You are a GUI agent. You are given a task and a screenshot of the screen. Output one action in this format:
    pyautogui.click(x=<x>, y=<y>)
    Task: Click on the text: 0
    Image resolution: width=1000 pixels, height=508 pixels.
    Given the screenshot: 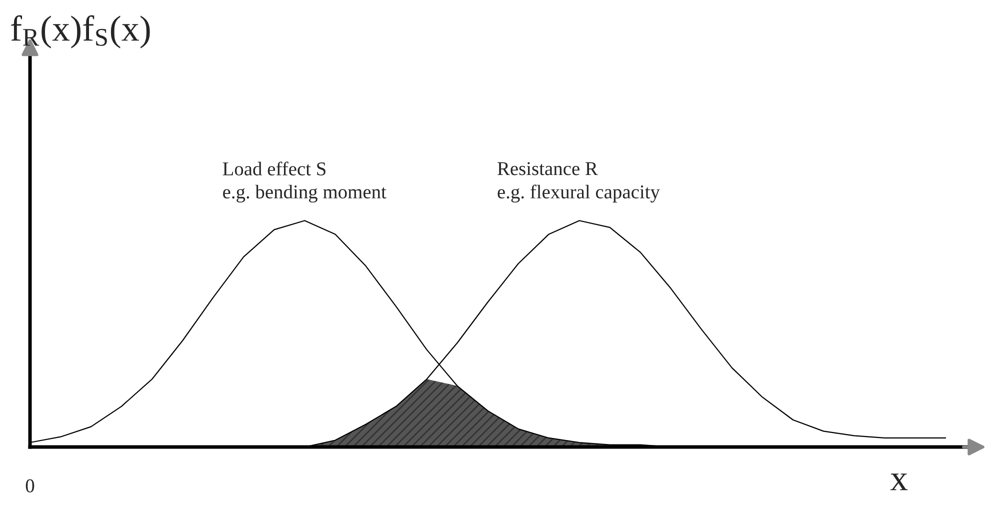 What is the action you would take?
    pyautogui.click(x=30, y=485)
    